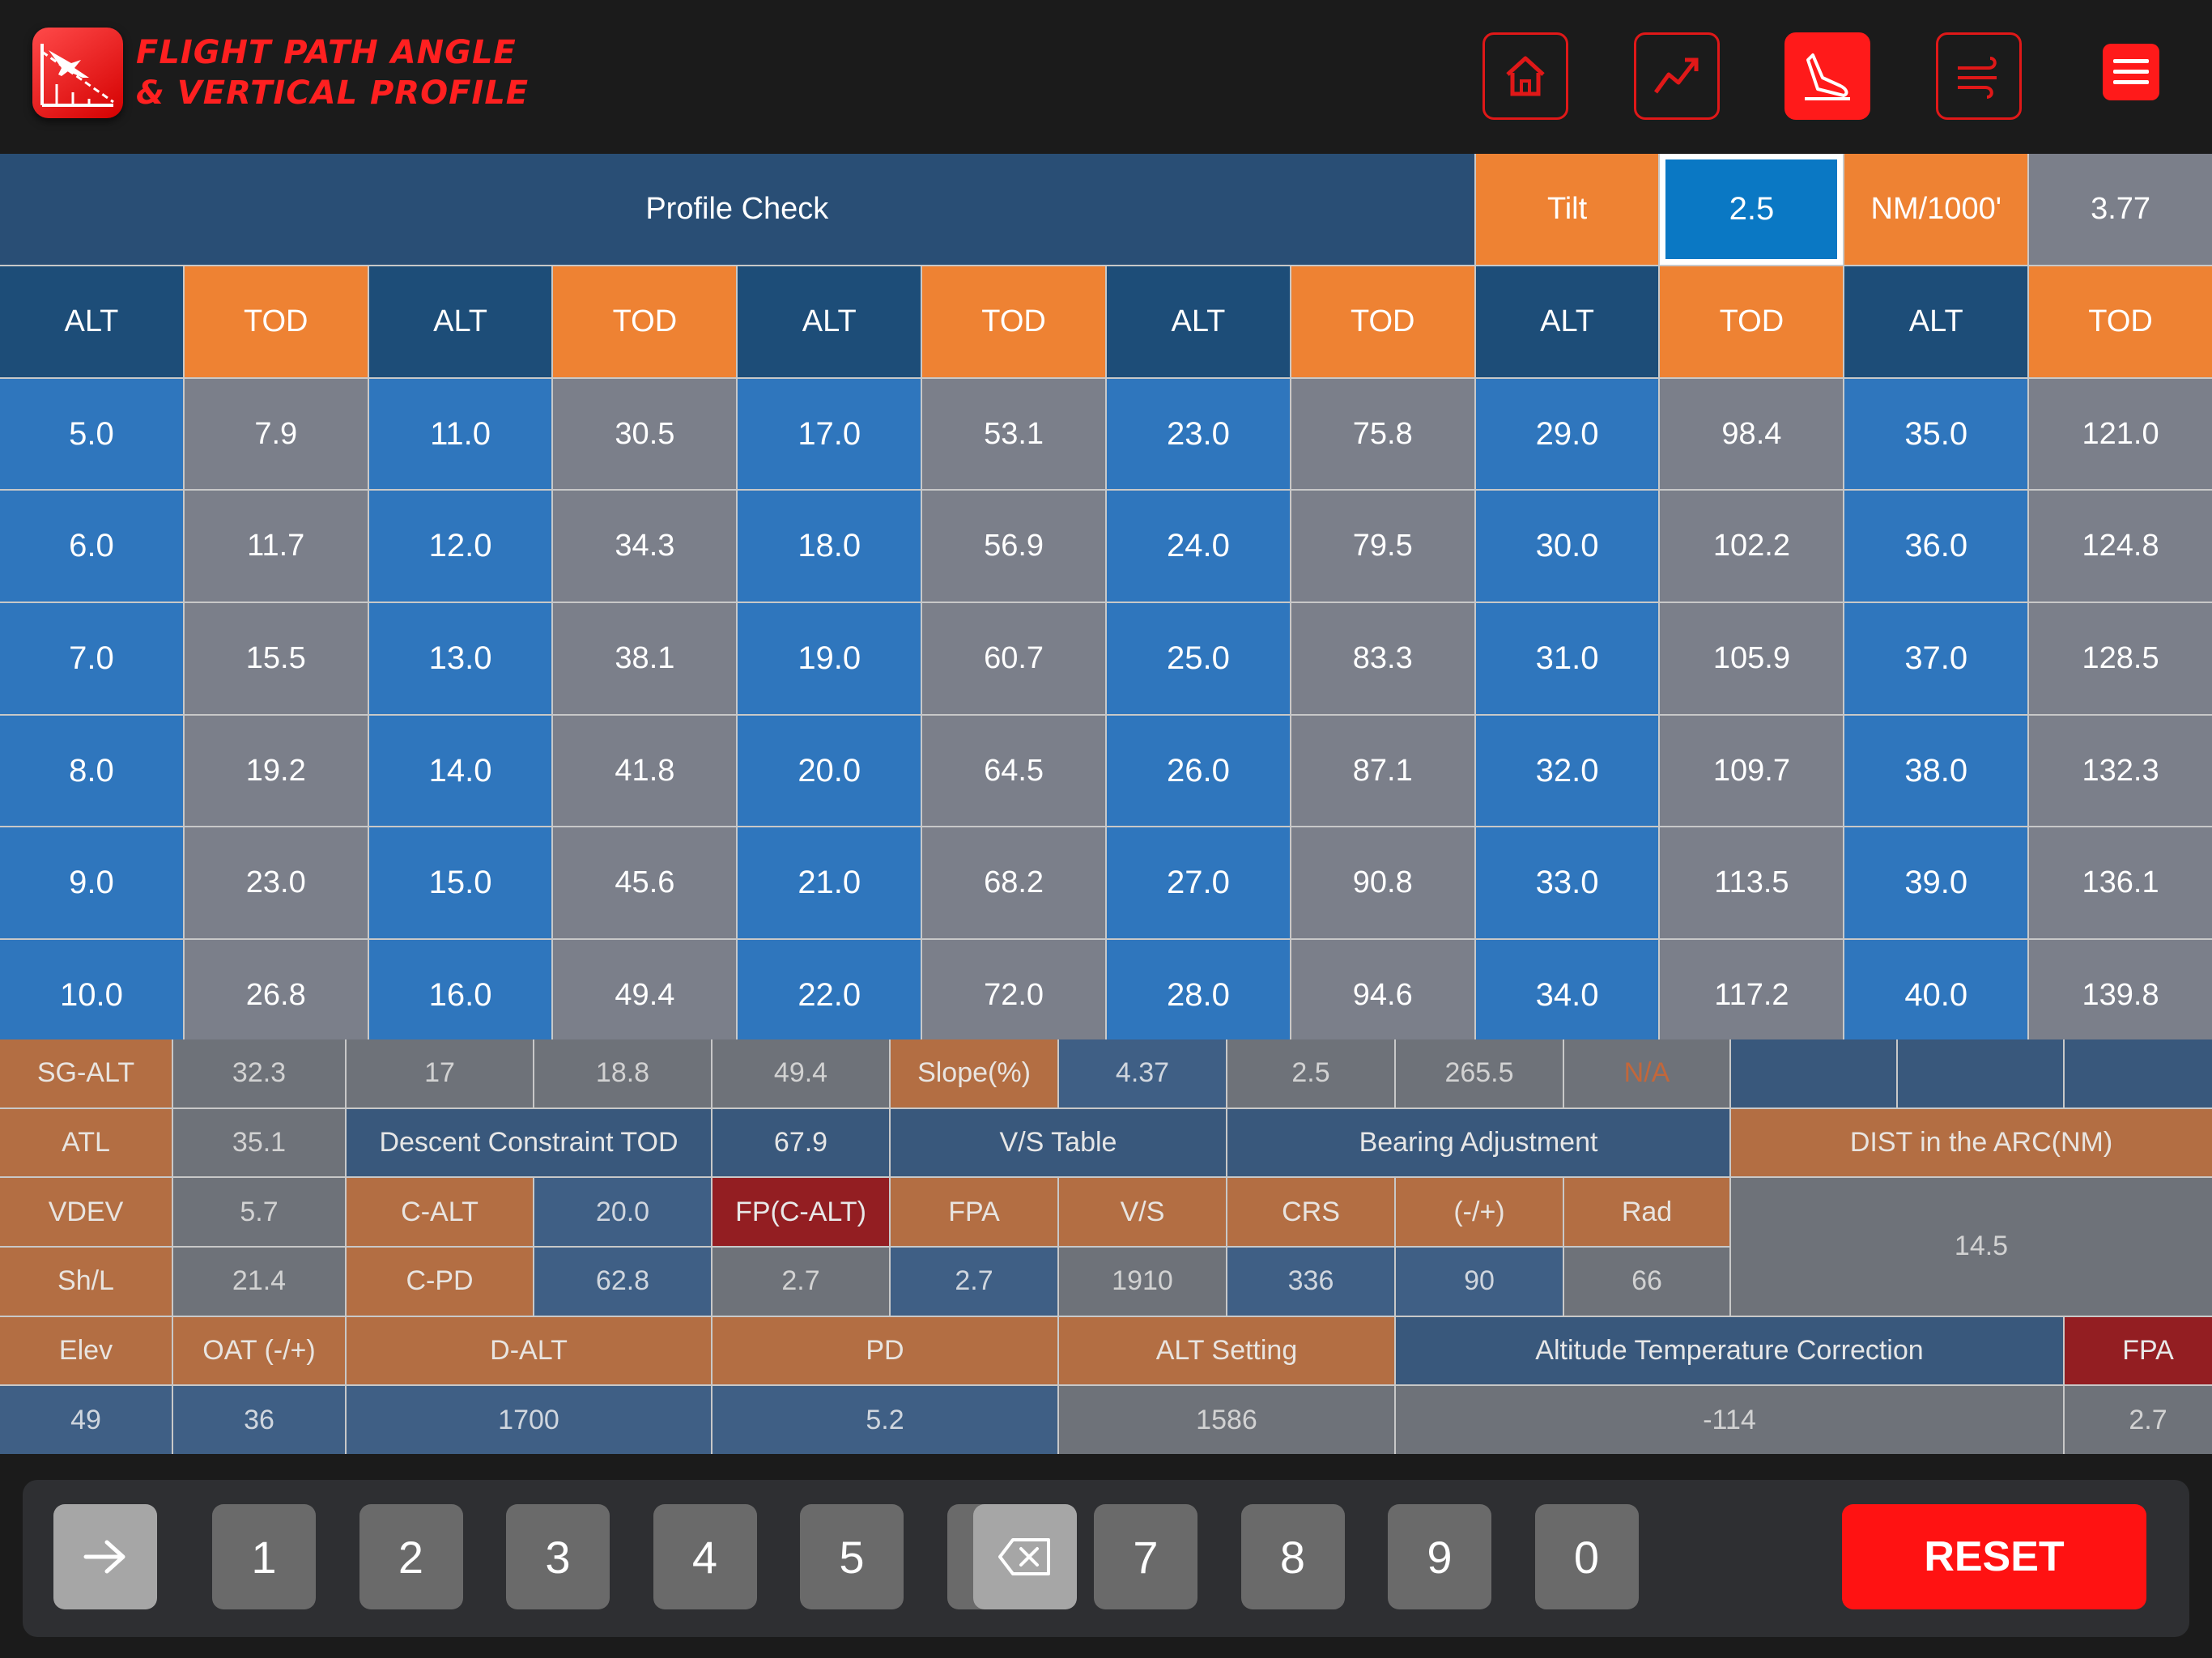 This screenshot has width=2212, height=1658. What do you see at coordinates (1013, 658) in the screenshot?
I see `tod-cell: 60.7` at bounding box center [1013, 658].